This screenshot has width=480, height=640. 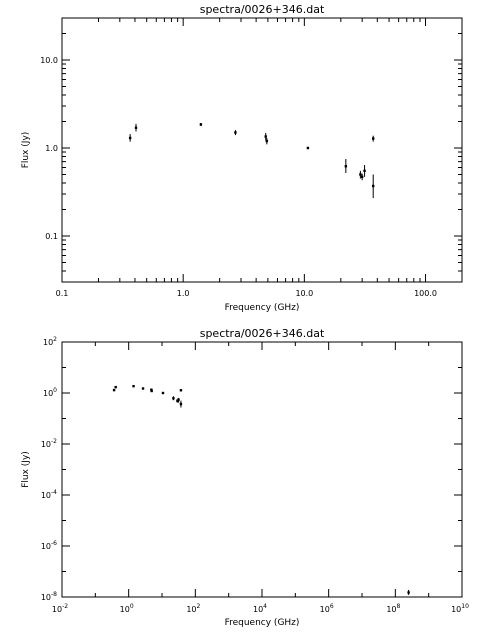 I want to click on y-tick-label: 10⁻⁸, so click(x=49, y=596).